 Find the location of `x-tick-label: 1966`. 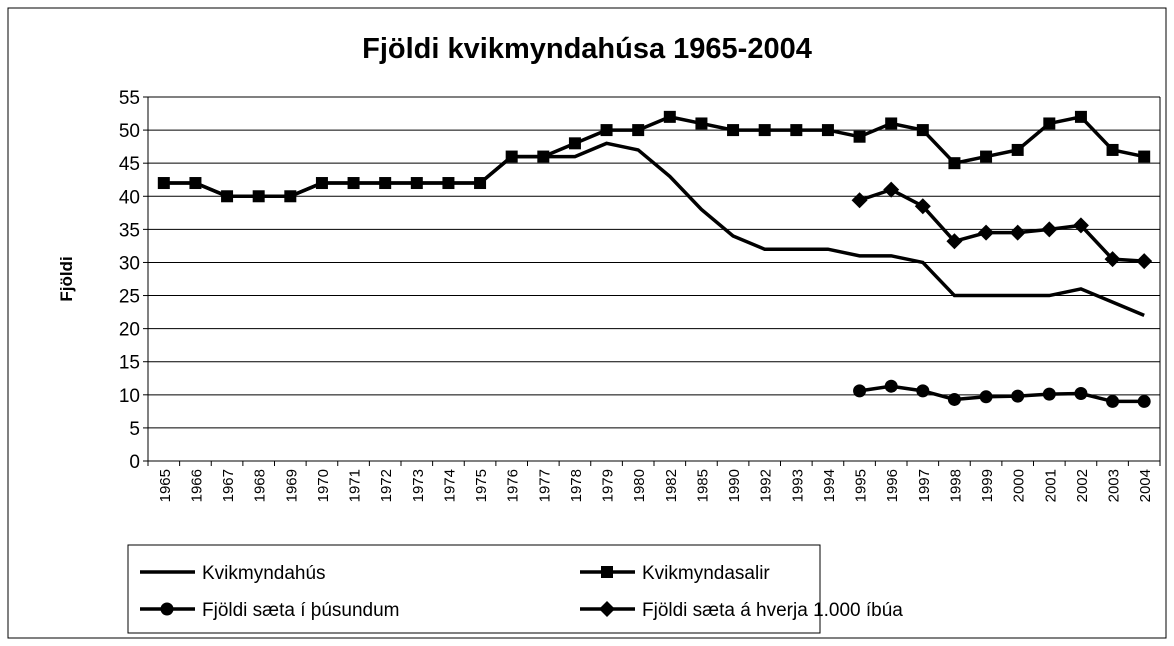

x-tick-label: 1966 is located at coordinates (196, 485).